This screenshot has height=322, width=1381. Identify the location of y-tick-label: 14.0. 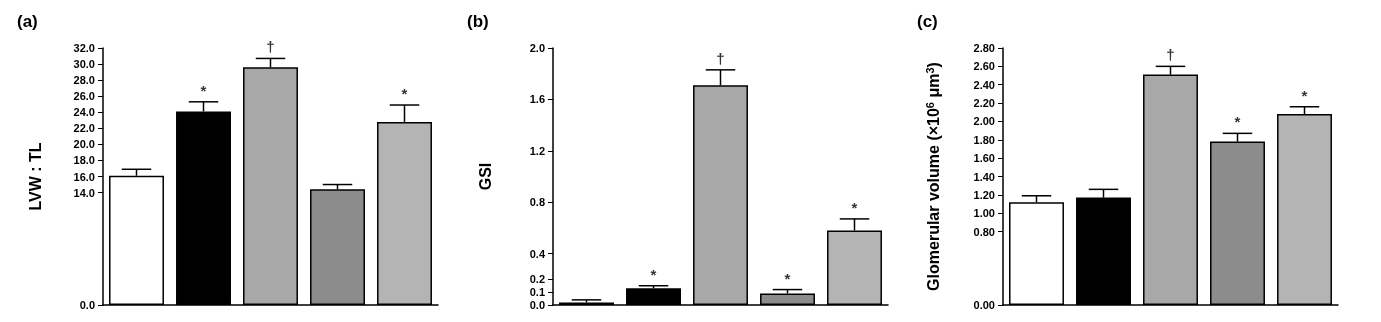
(84, 192).